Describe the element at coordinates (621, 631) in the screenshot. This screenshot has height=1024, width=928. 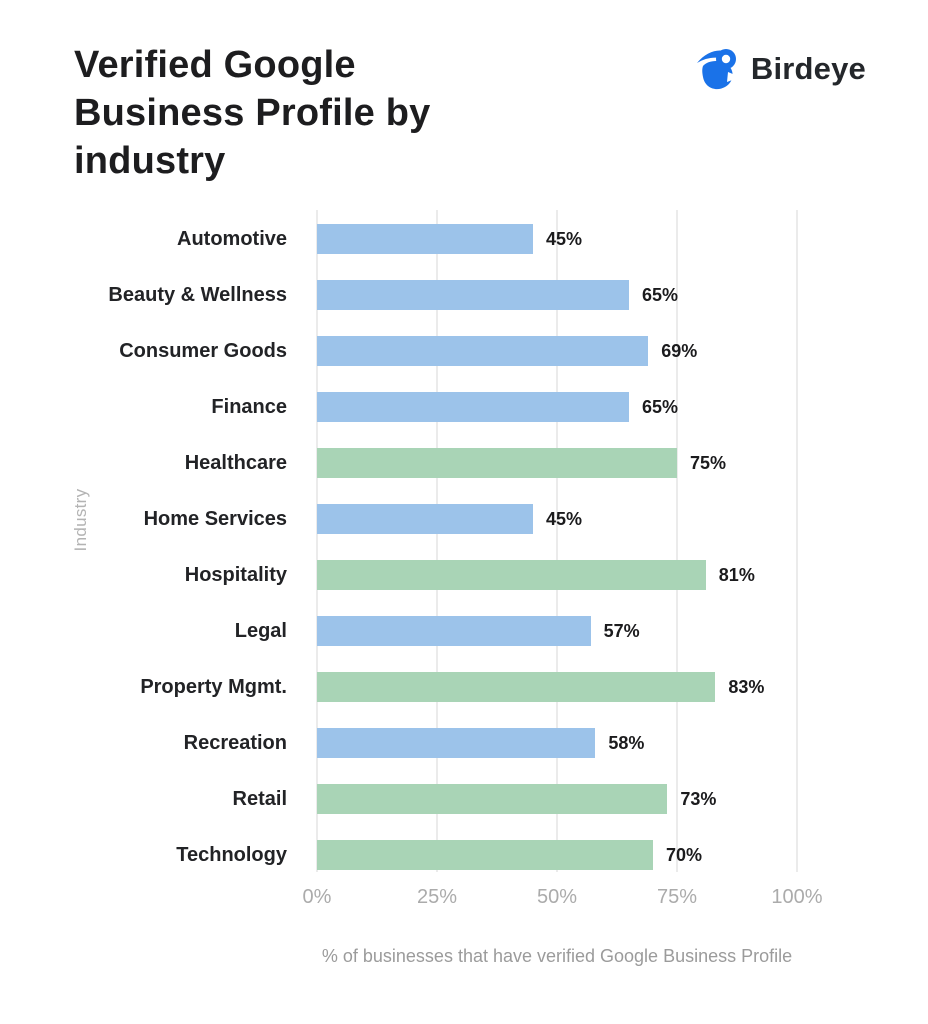
I see `value-label: 57%` at that location.